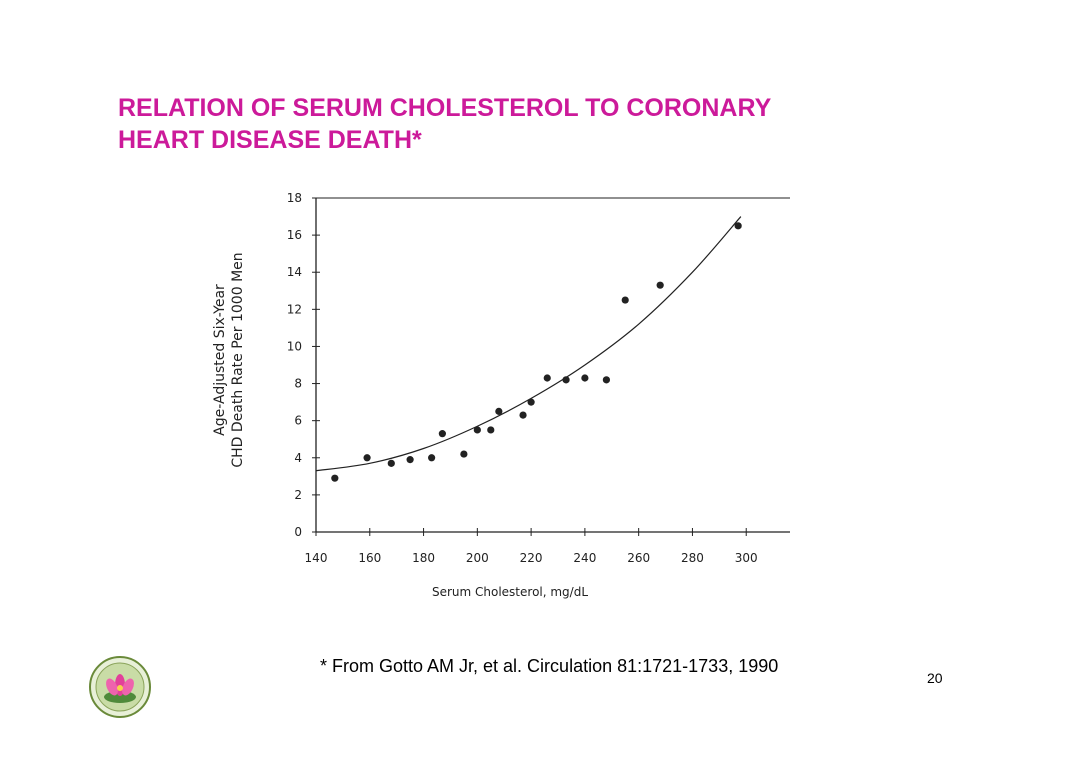 The height and width of the screenshot is (763, 1080). Describe the element at coordinates (294, 346) in the screenshot. I see `y-tick-label: 10` at that location.